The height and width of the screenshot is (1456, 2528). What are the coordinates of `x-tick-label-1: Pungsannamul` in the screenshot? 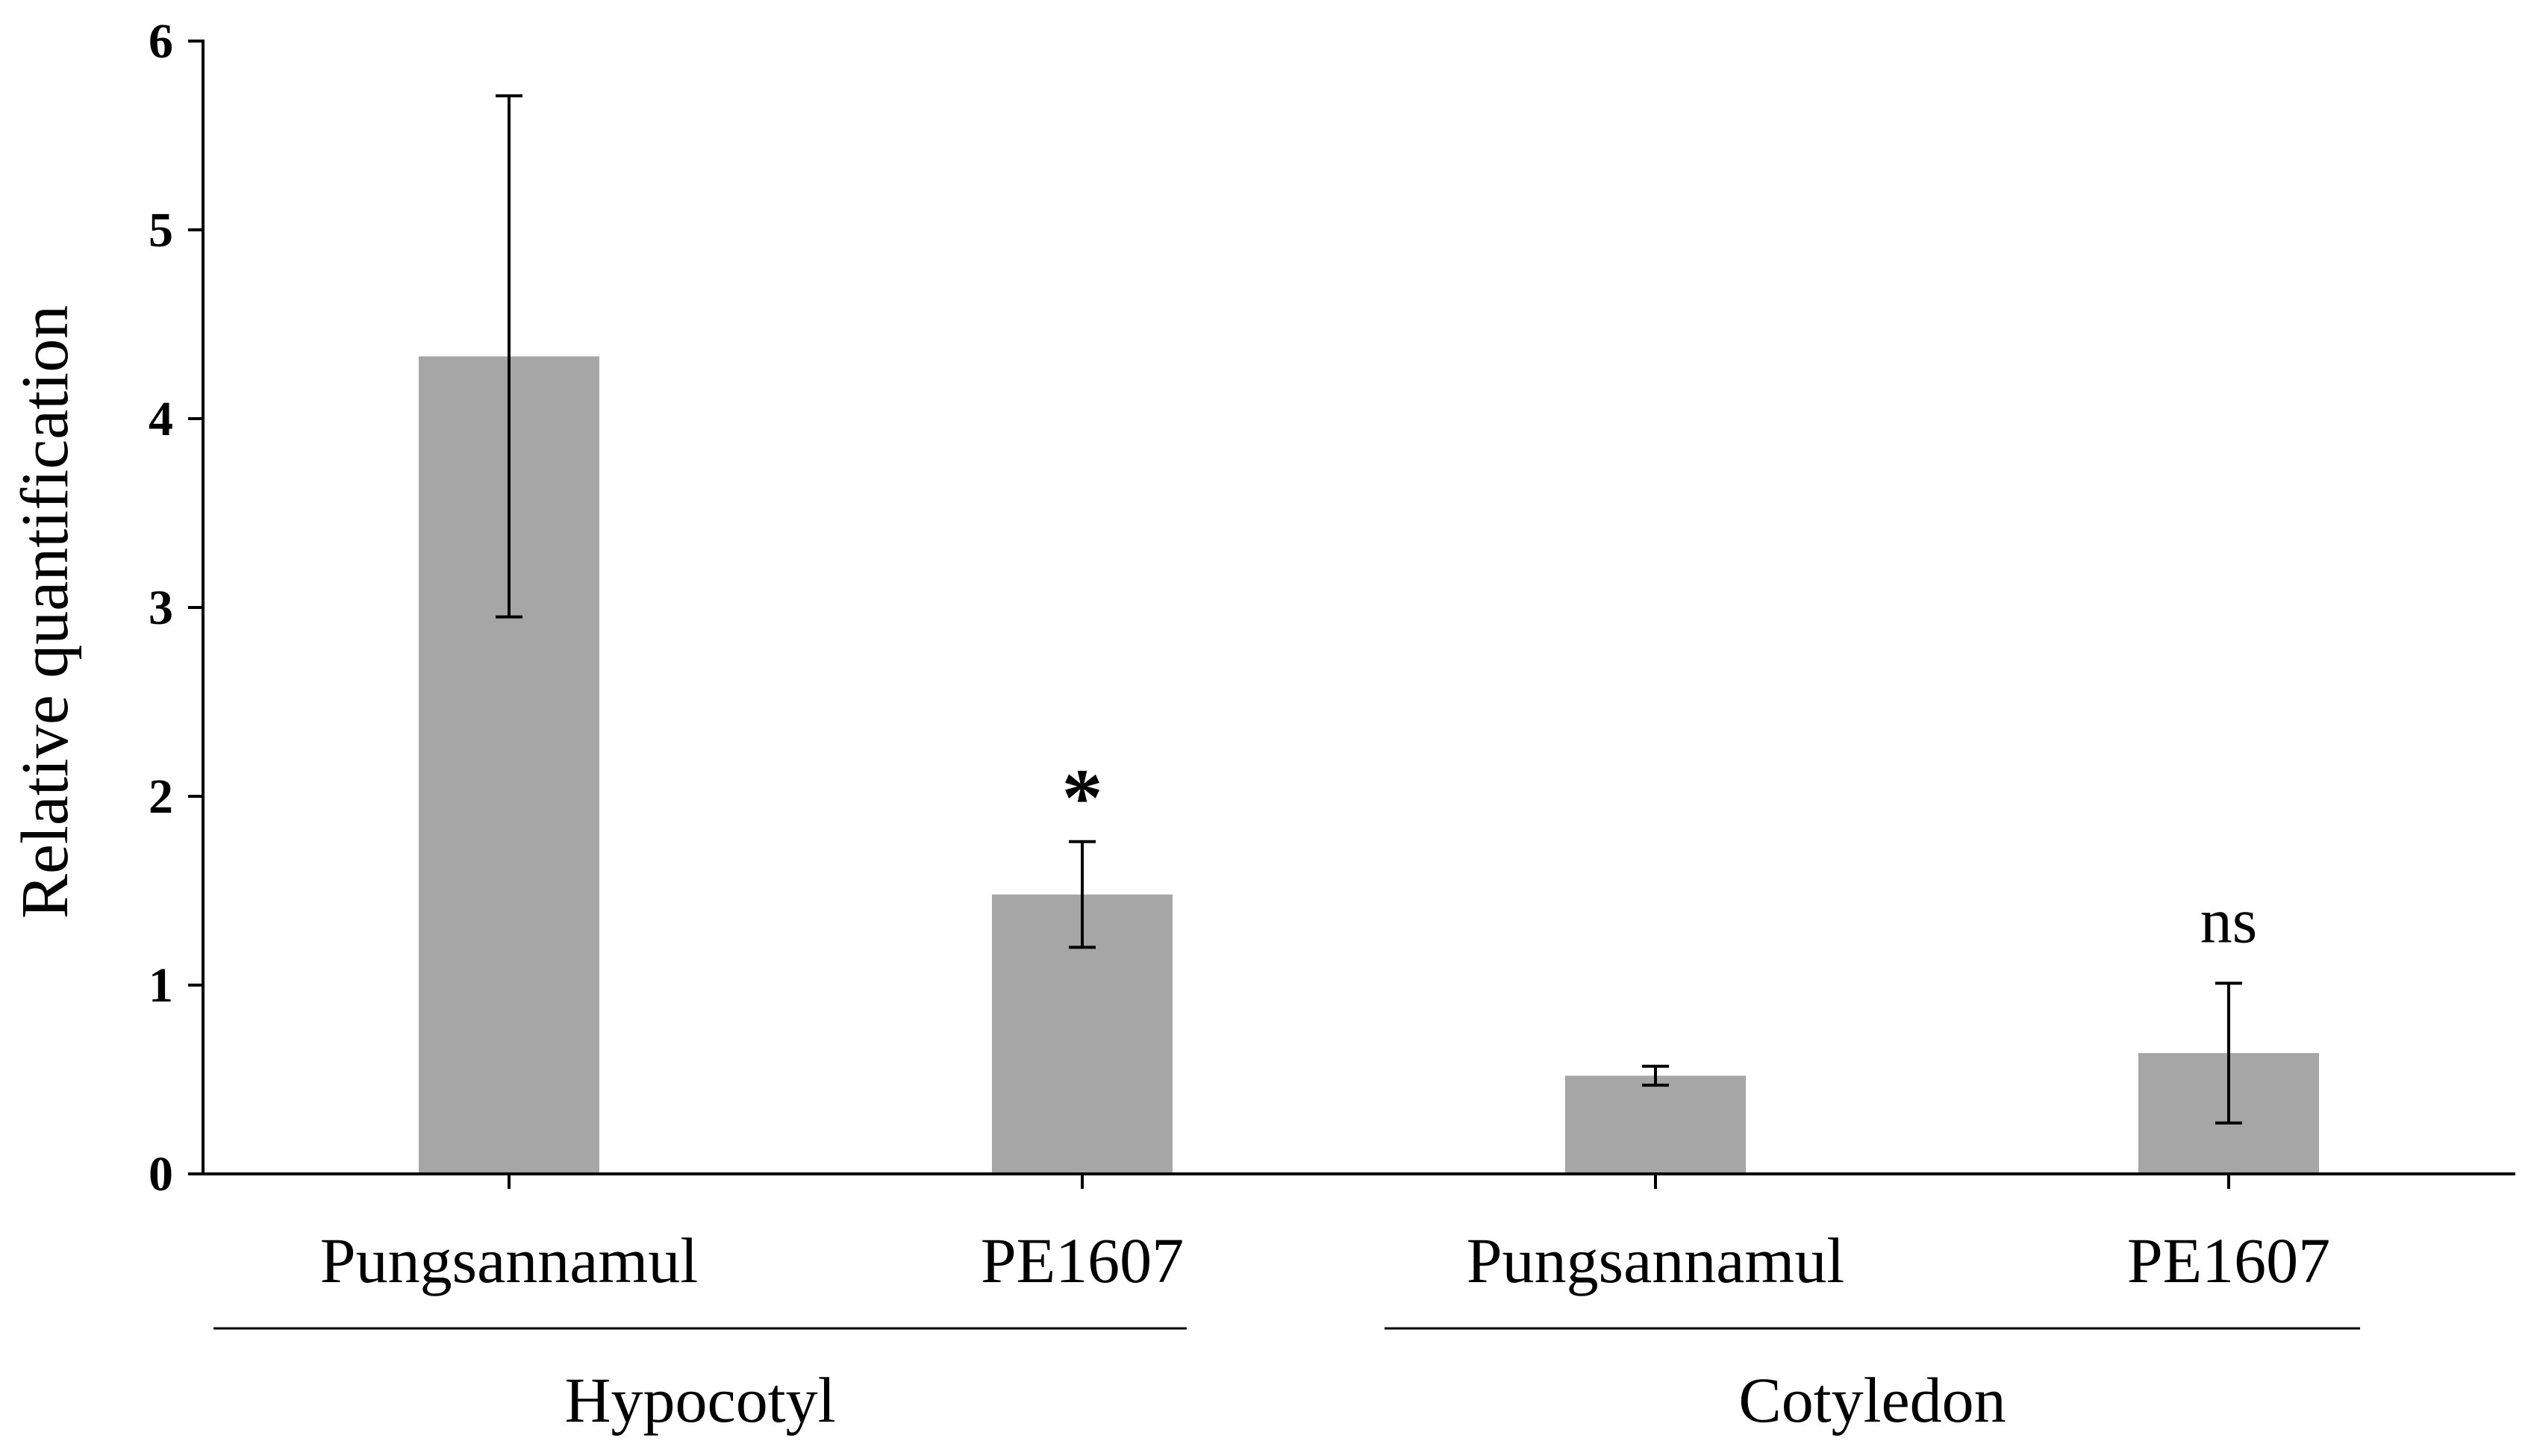 It's located at (509, 1260).